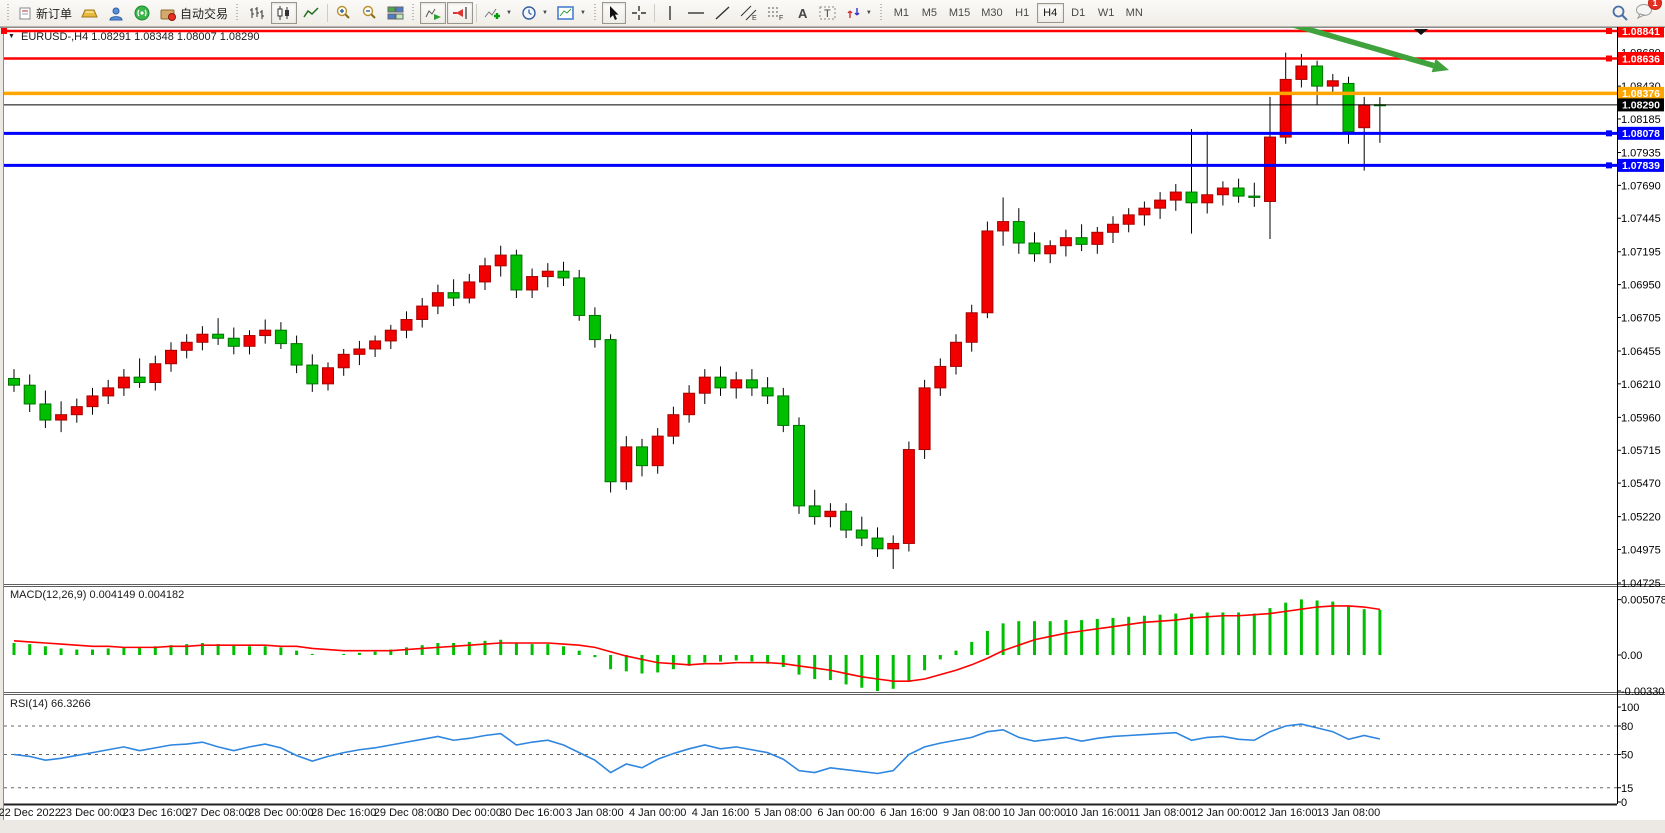  Describe the element at coordinates (1022, 13) in the screenshot. I see `timeframe-button-h1: H1` at that location.